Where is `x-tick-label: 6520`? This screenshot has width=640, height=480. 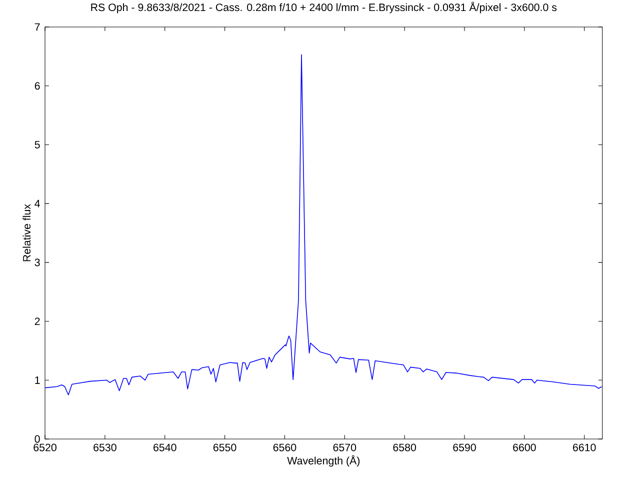
x-tick-label: 6520 is located at coordinates (45, 448).